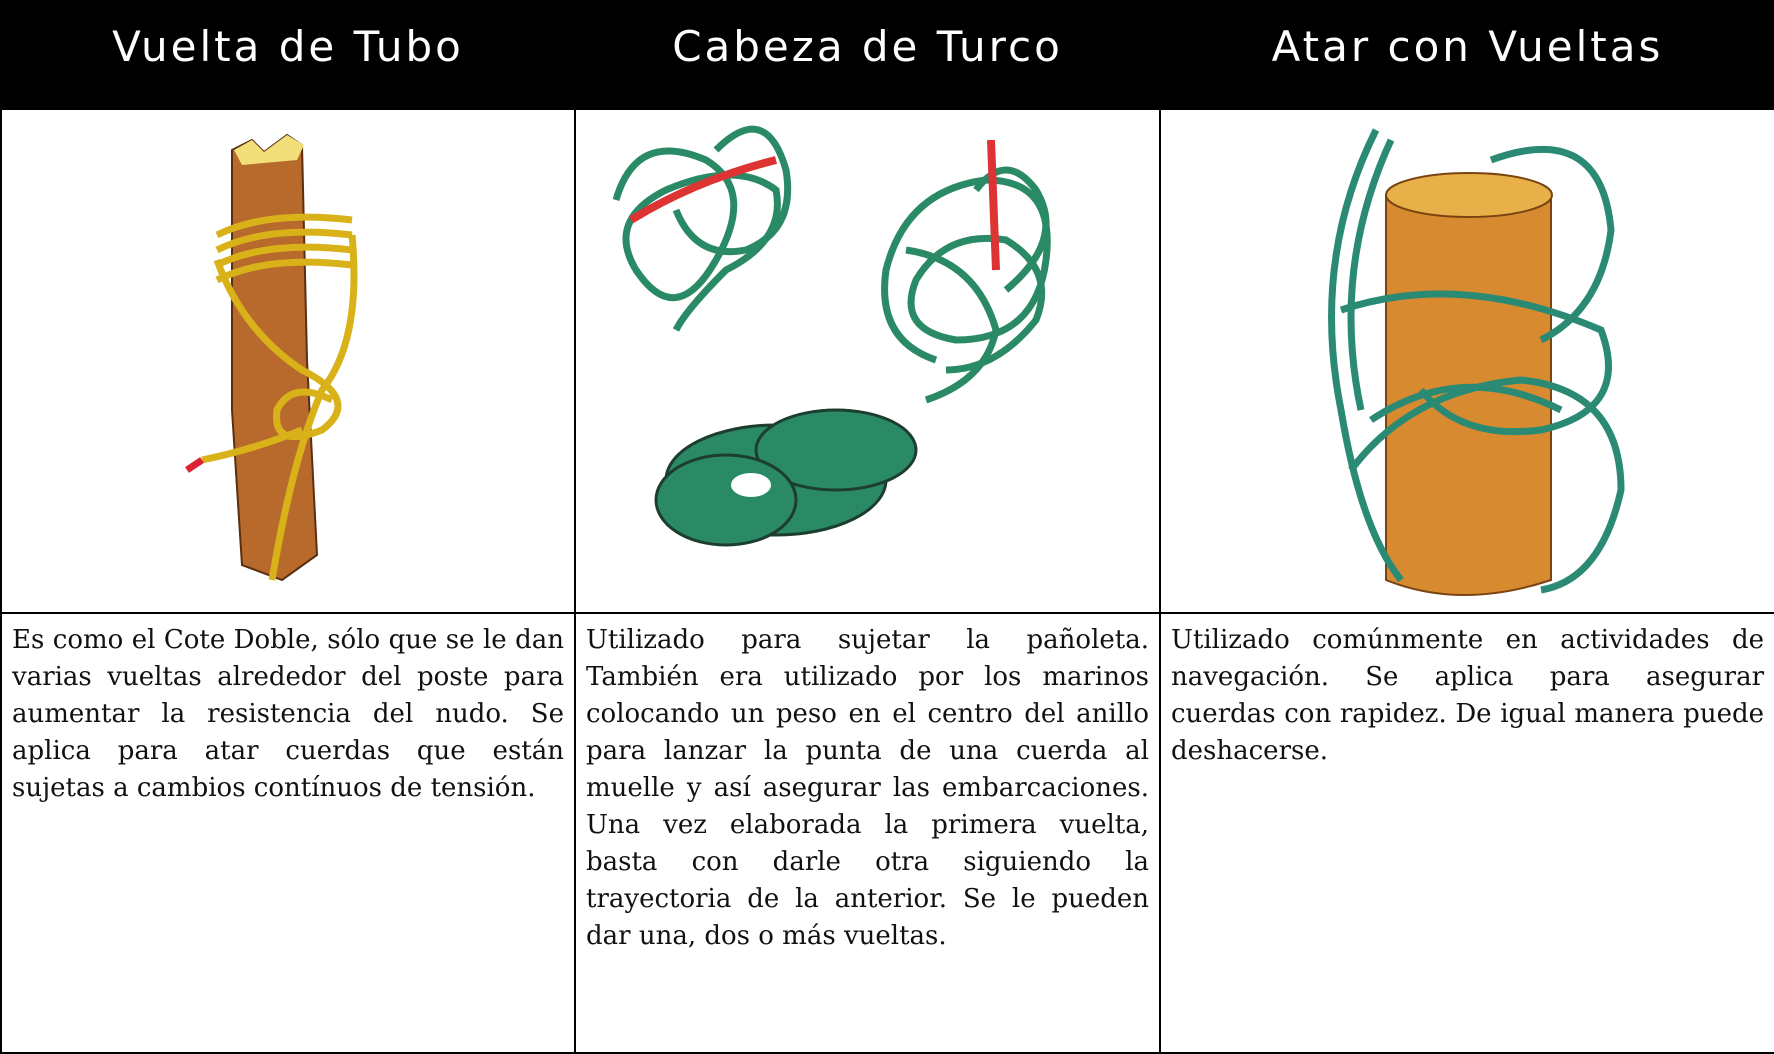 This screenshot has height=1054, width=1774. I want to click on header-cell: Cabeza de Turco, so click(867, 55).